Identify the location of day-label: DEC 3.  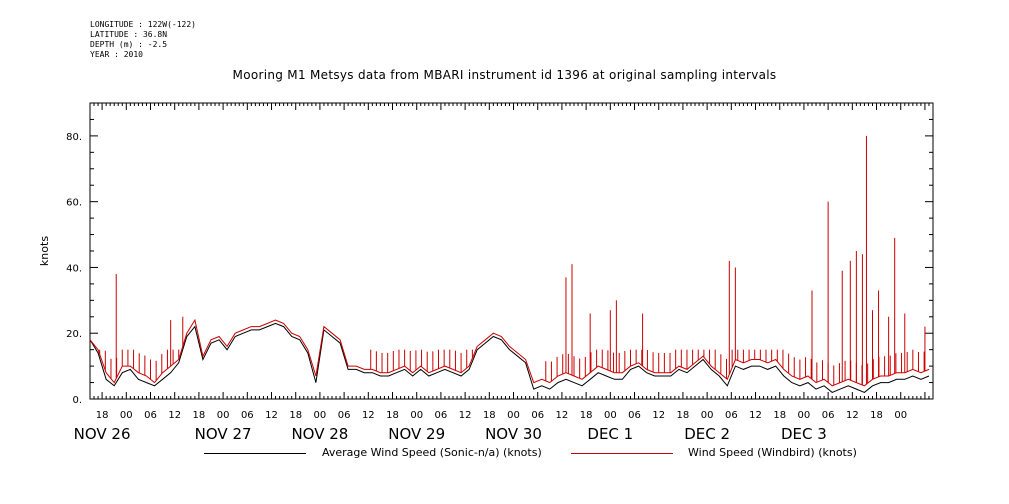
(804, 434).